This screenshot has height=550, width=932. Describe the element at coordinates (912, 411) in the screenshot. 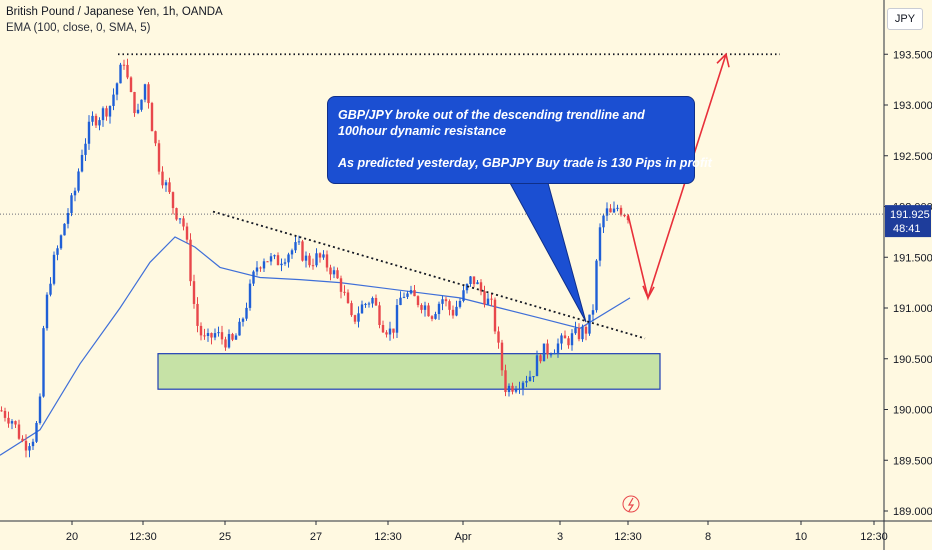

I see `price-tick-label: 190.000` at that location.